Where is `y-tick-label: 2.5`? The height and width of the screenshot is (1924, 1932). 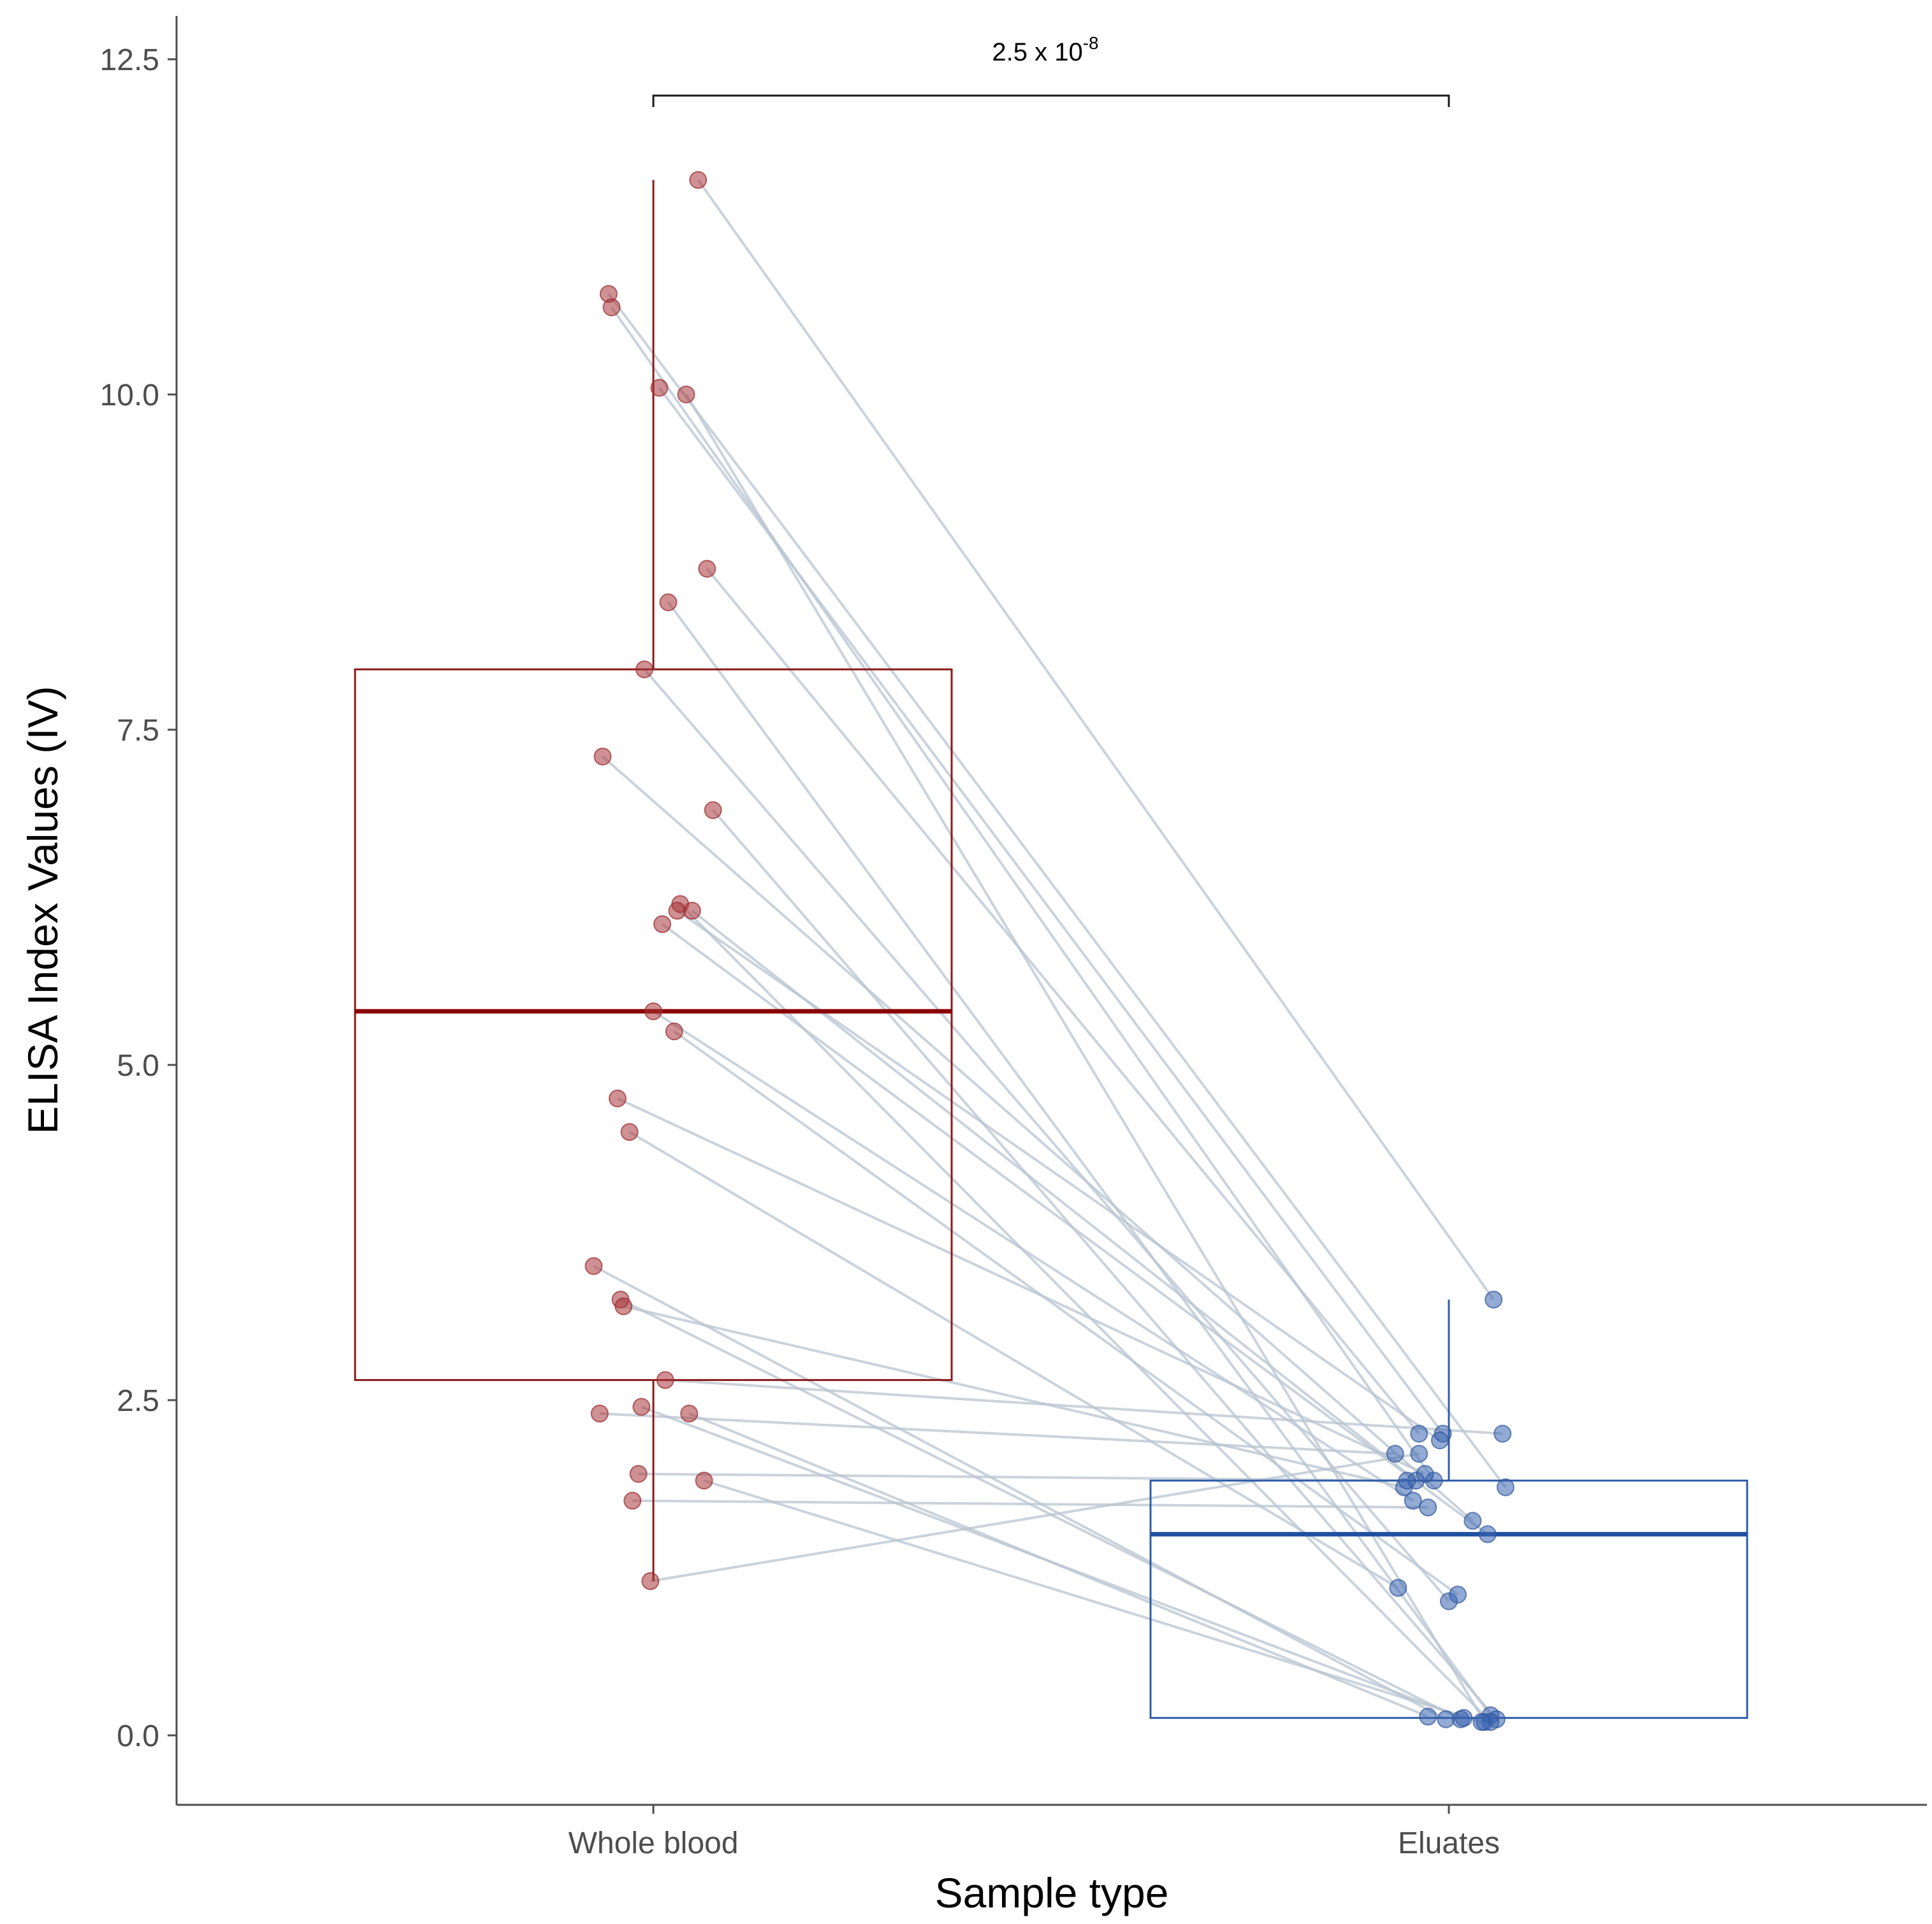
y-tick-label: 2.5 is located at coordinates (138, 1401).